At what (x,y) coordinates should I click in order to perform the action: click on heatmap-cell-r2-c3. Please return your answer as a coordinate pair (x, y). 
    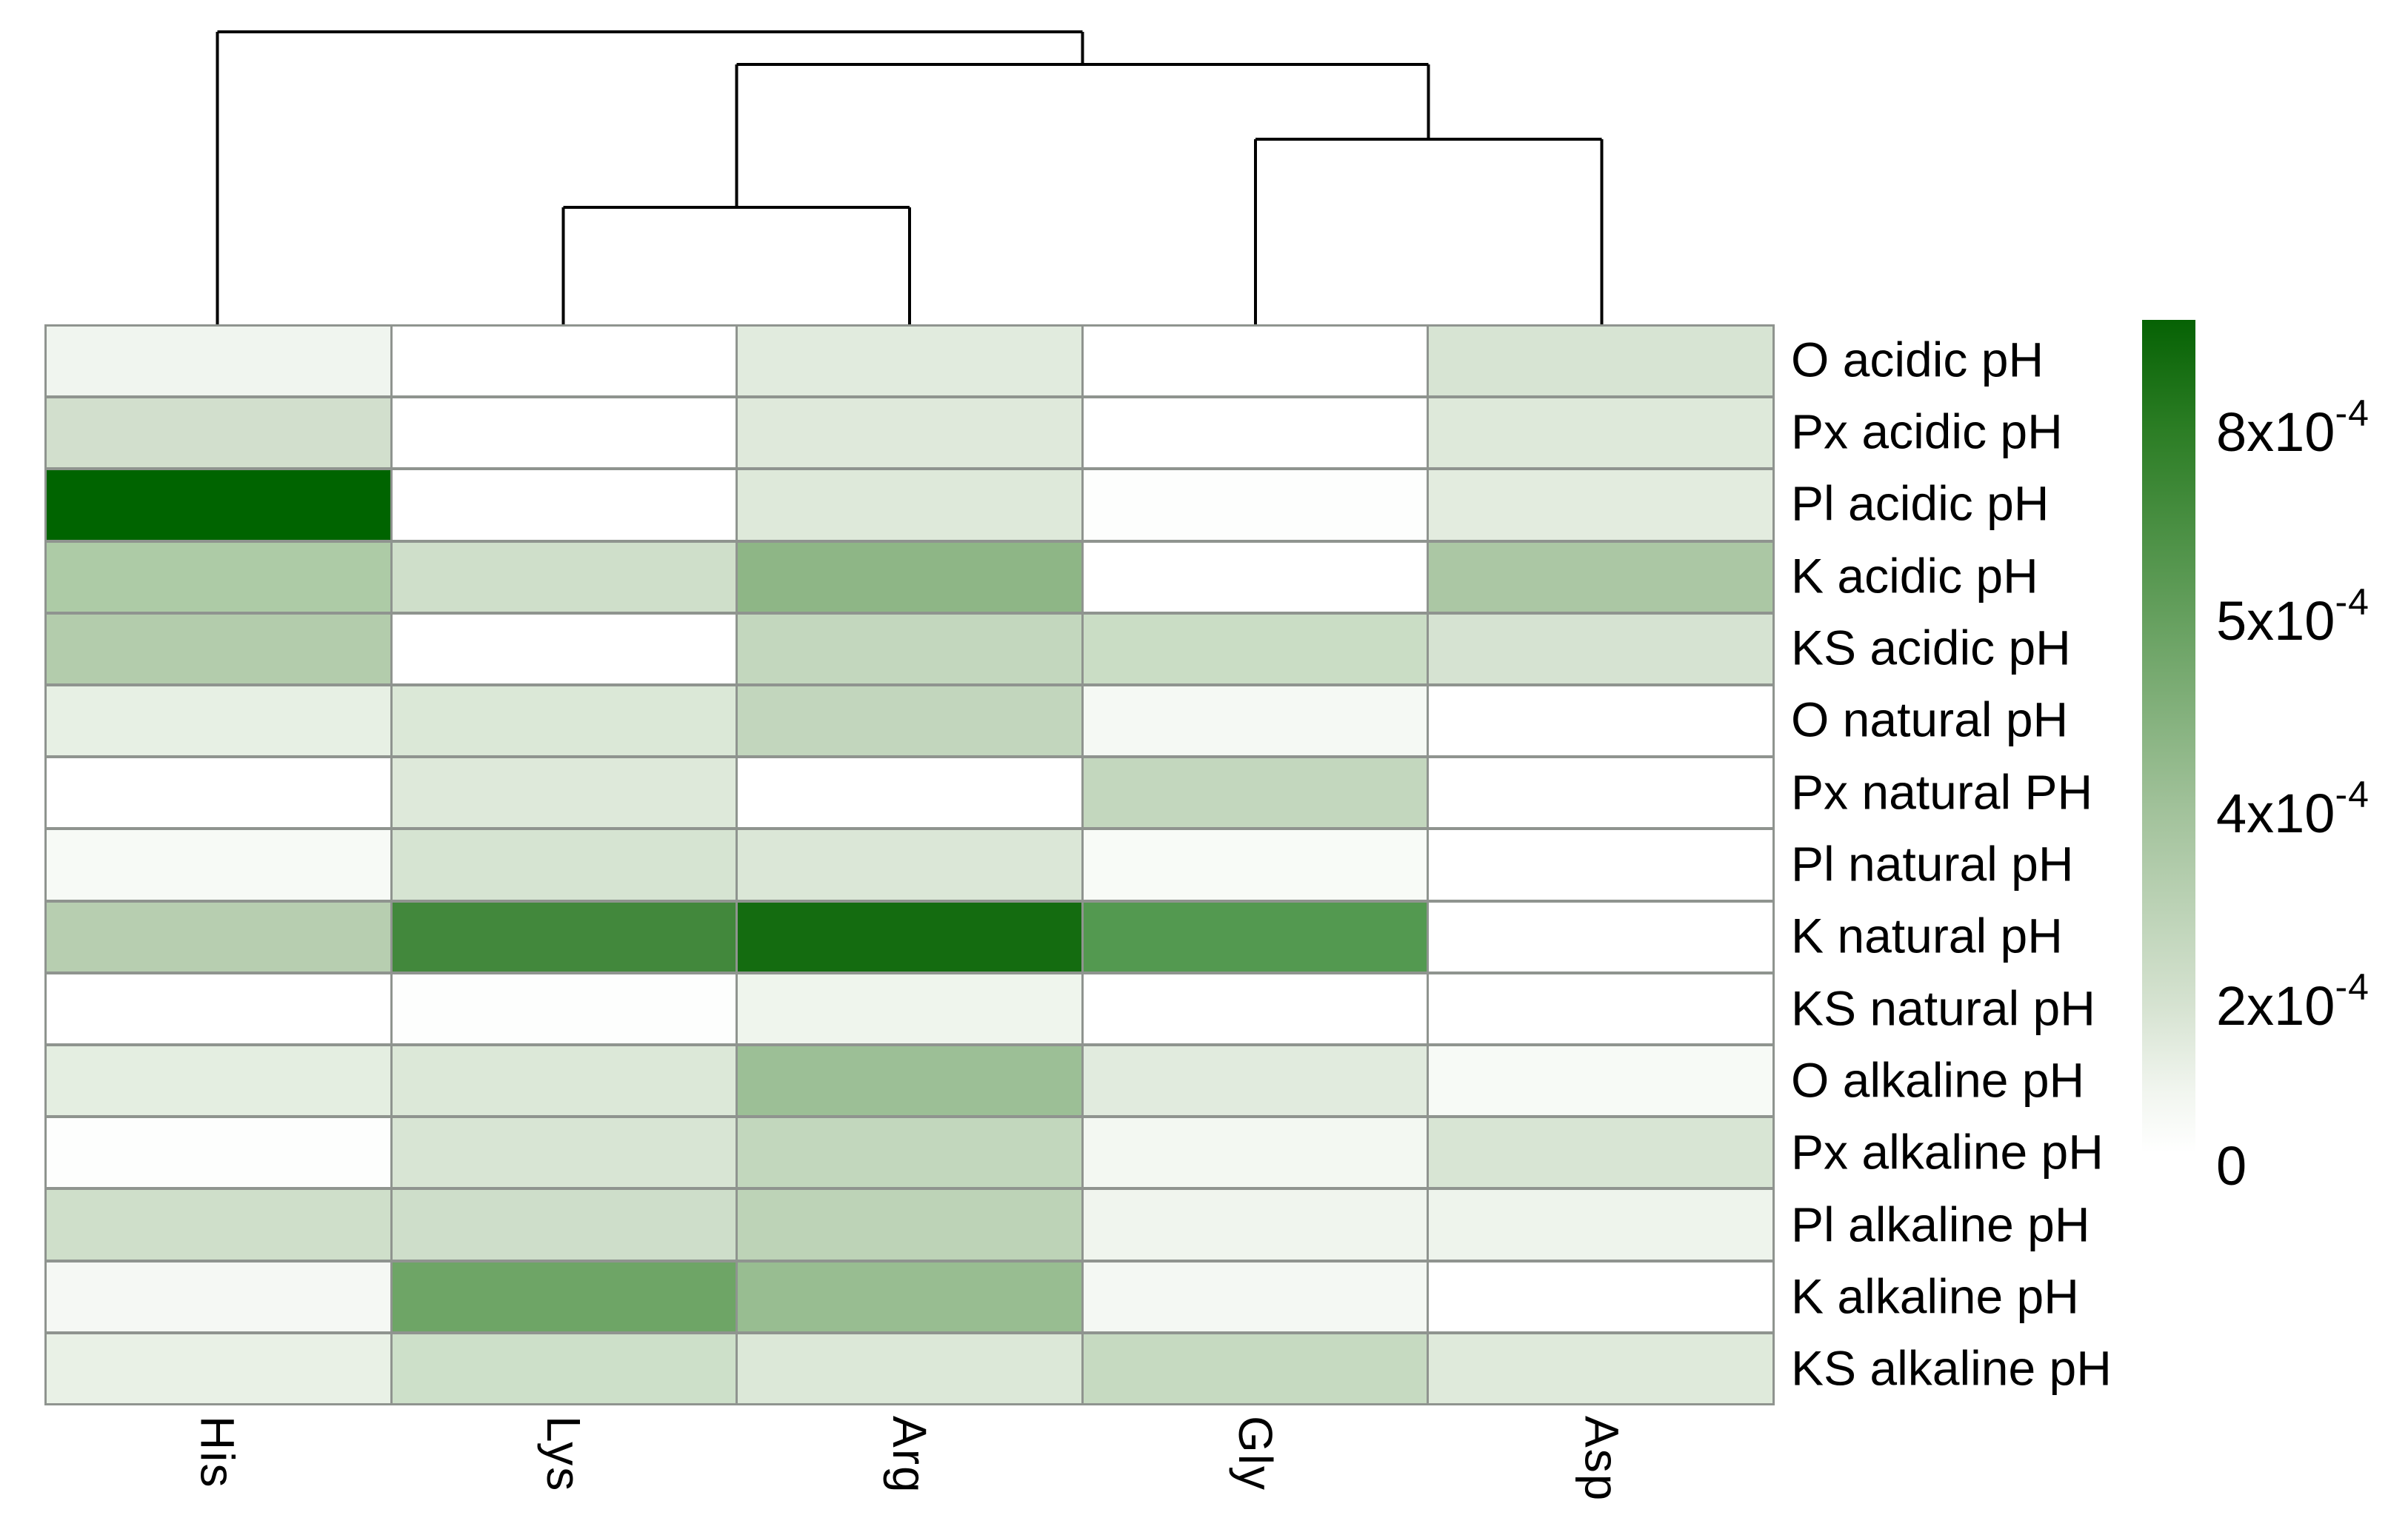
    Looking at the image, I should click on (909, 433).